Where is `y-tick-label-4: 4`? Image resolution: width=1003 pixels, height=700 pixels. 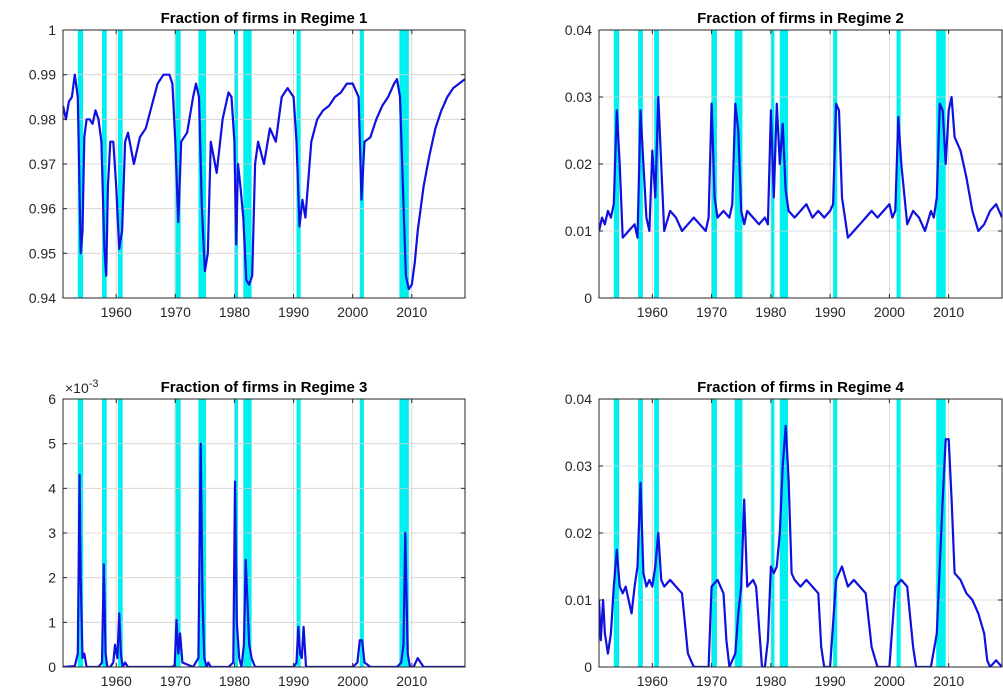 y-tick-label-4: 4 is located at coordinates (52, 488).